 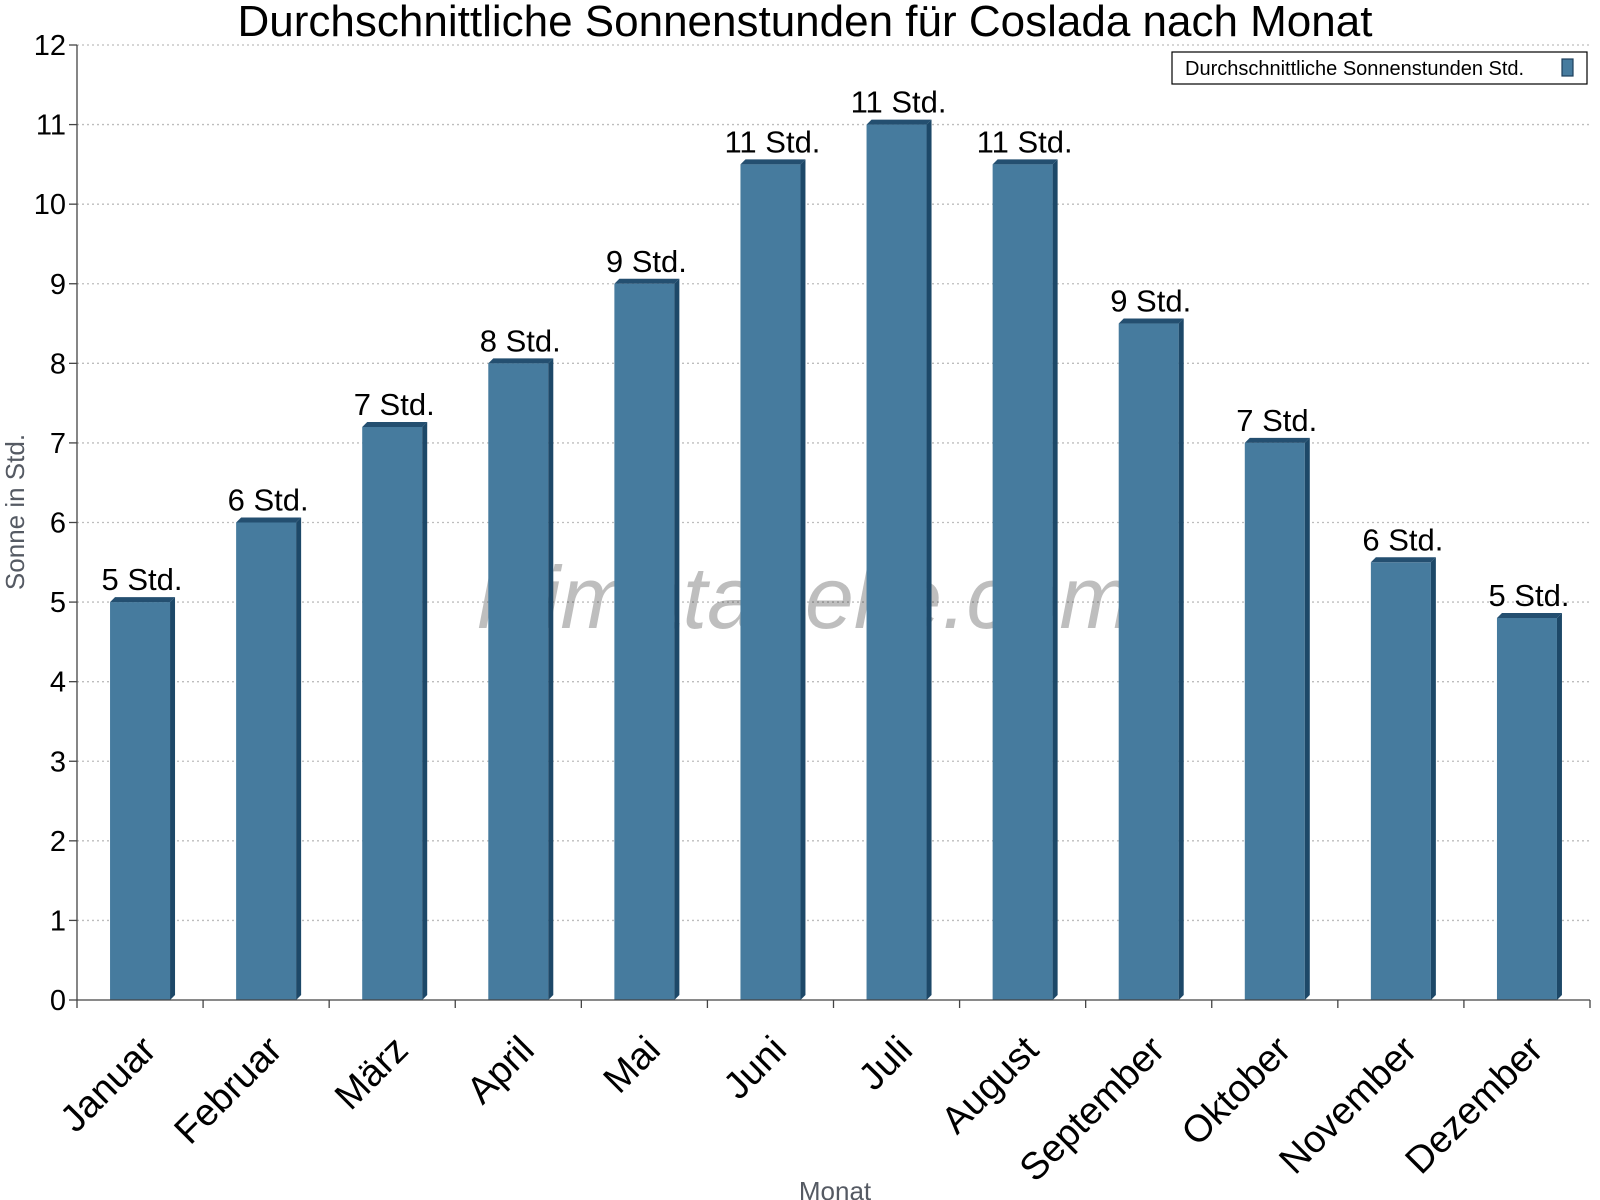 I want to click on x-tick-label: Juli, so click(x=886, y=1064).